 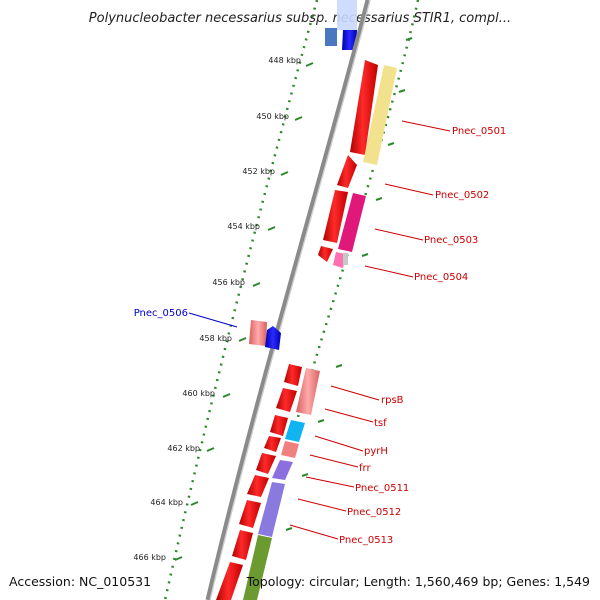 What do you see at coordinates (308, 391) in the screenshot?
I see `gene-rpsb-tint` at bounding box center [308, 391].